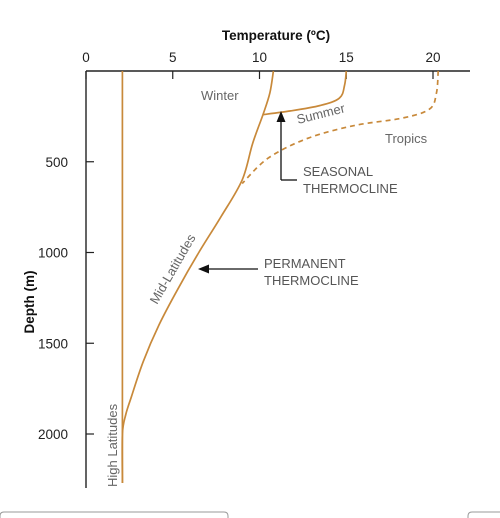 This screenshot has width=500, height=518. I want to click on x-tick-label: 10, so click(259, 57).